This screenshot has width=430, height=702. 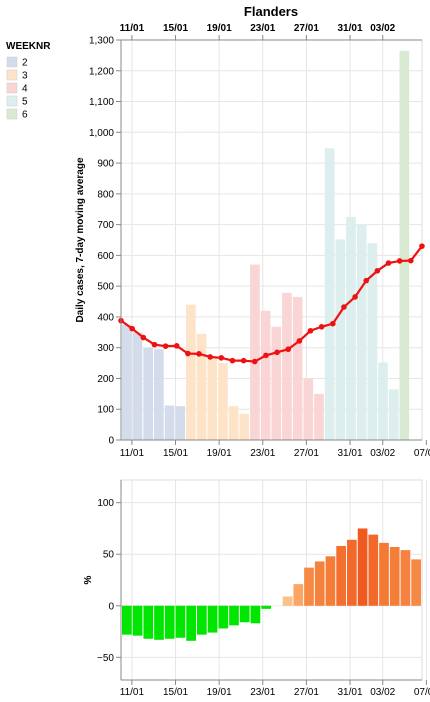 I want to click on bottom-x-tick-label: 19/01, so click(x=219, y=692).